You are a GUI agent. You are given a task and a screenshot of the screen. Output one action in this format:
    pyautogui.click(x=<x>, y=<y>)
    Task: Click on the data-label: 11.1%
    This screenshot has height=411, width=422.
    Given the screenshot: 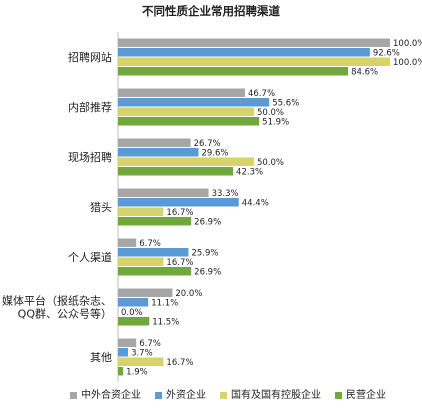 What is the action you would take?
    pyautogui.click(x=164, y=304)
    